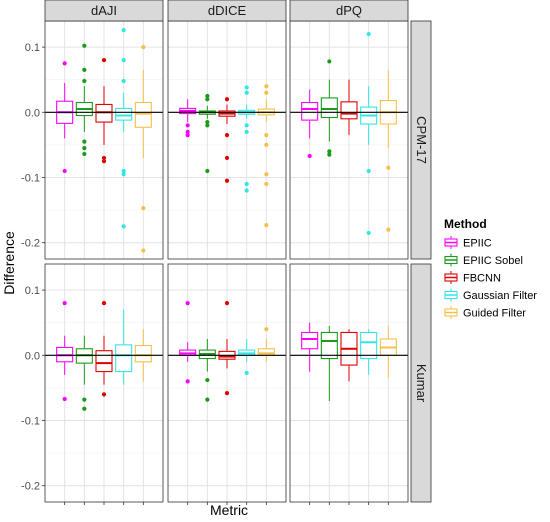 This screenshot has height=522, width=550. Describe the element at coordinates (465, 224) in the screenshot. I see `legend-title: Method` at that location.